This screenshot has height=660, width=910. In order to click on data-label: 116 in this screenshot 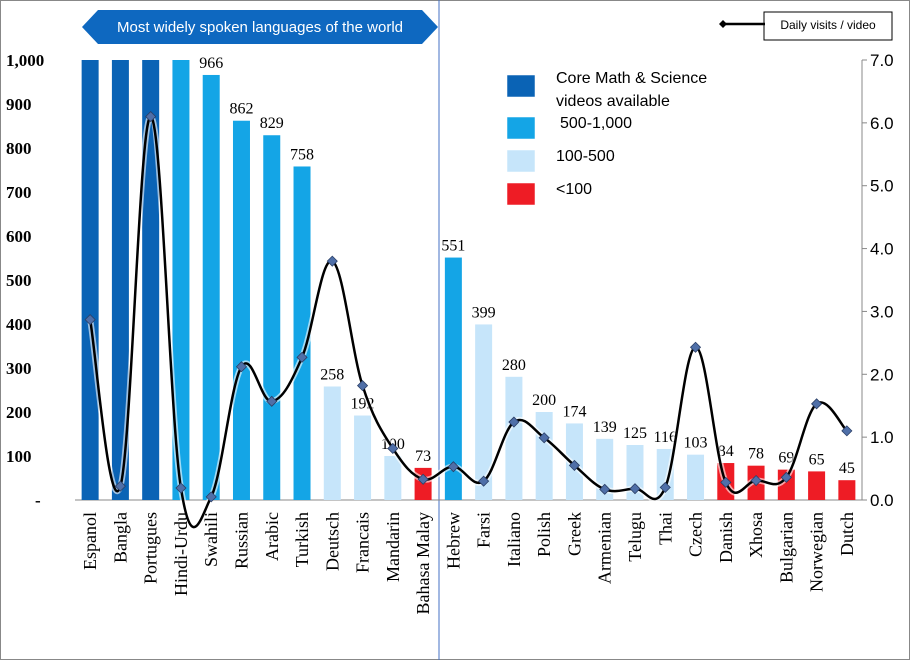, I will do `click(665, 437)`.